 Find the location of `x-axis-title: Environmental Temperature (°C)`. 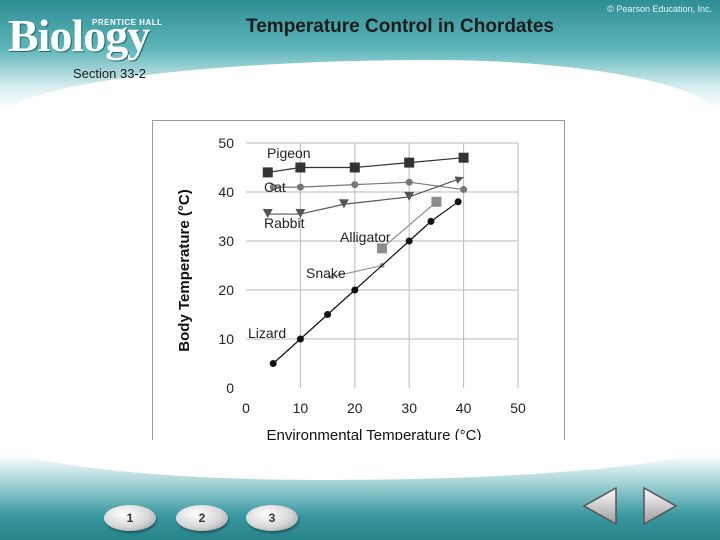

x-axis-title: Environmental Temperature (°C) is located at coordinates (374, 435).